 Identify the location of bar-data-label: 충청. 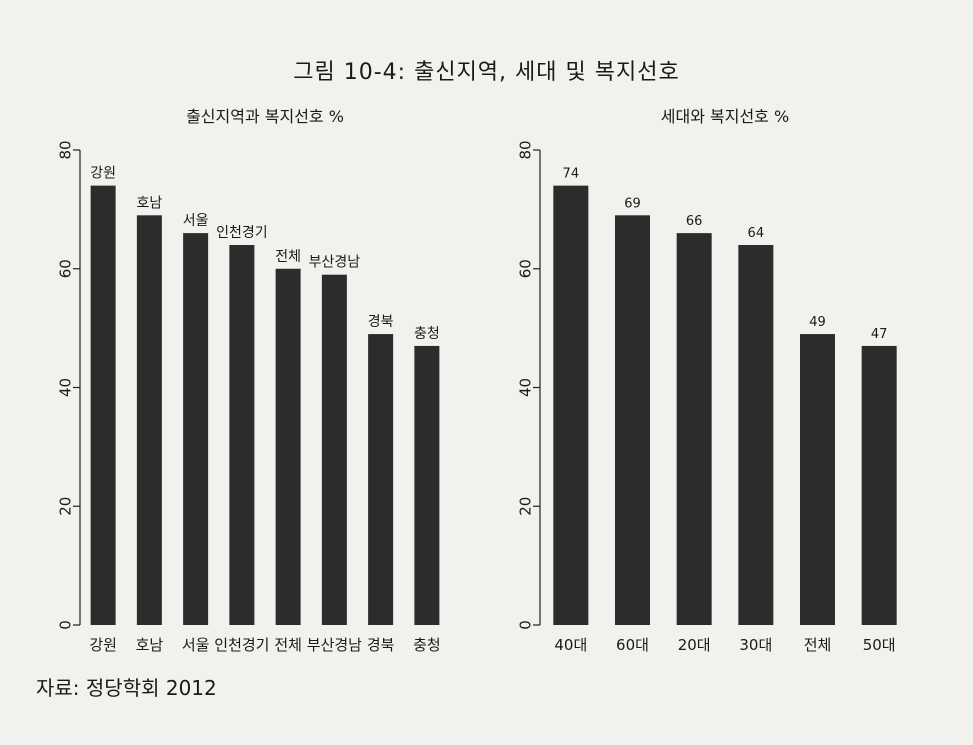
(427, 334).